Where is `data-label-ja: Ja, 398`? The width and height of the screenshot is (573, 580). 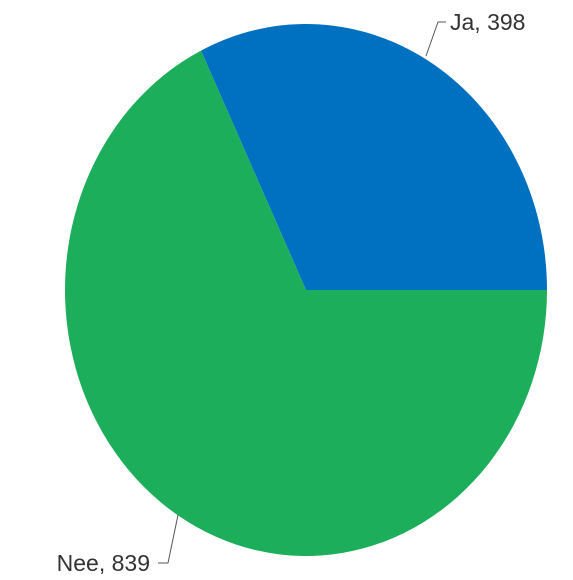 data-label-ja: Ja, 398 is located at coordinates (487, 22).